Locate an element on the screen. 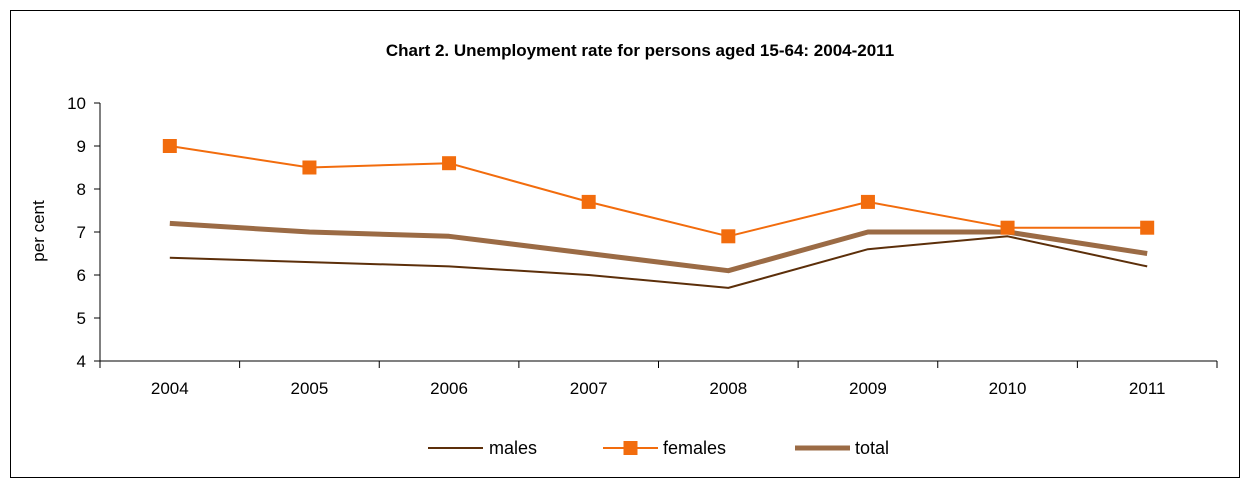 Image resolution: width=1250 pixels, height=488 pixels. x-tick-label: 2006 is located at coordinates (449, 388).